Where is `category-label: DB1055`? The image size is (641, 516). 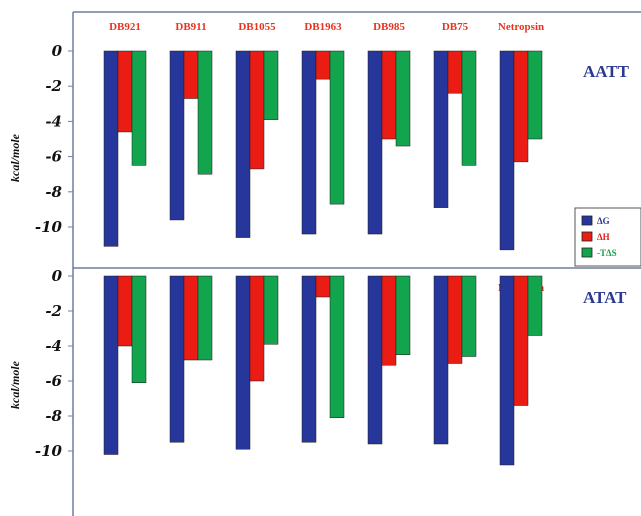
category-label: DB1055 is located at coordinates (257, 27).